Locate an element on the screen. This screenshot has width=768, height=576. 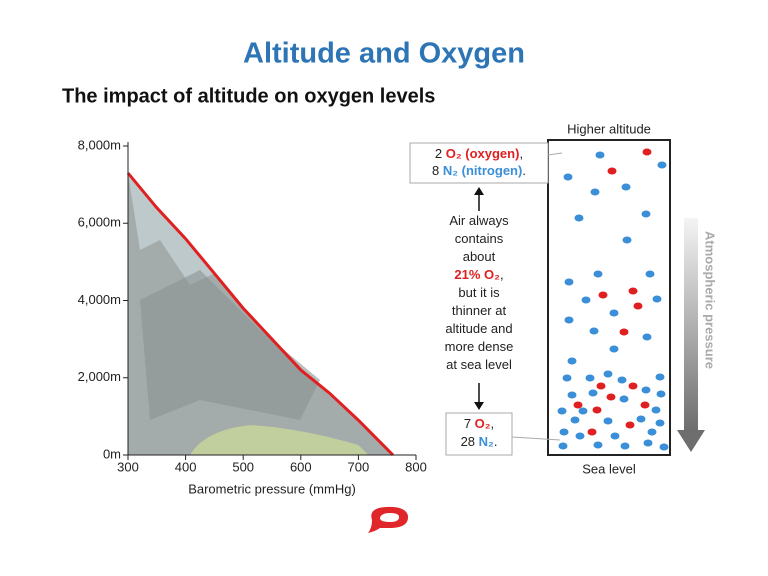
text-fragment: but it is is located at coordinates (479, 292).